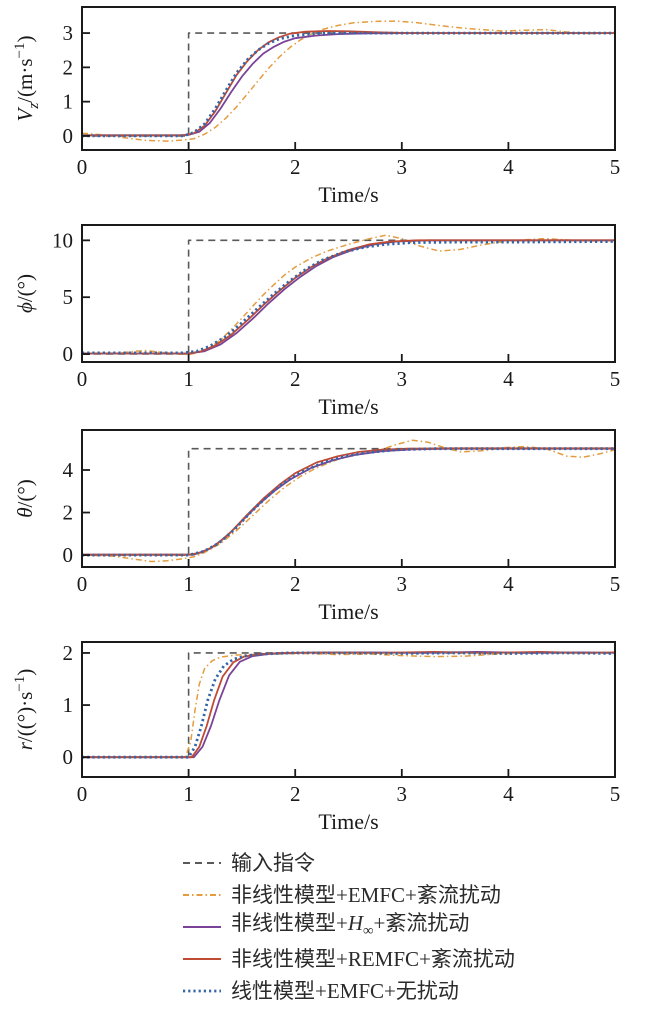 The height and width of the screenshot is (1020, 650). I want to click on legend-item-linear: 线性模型+EMFC+无扰动, so click(349, 991).